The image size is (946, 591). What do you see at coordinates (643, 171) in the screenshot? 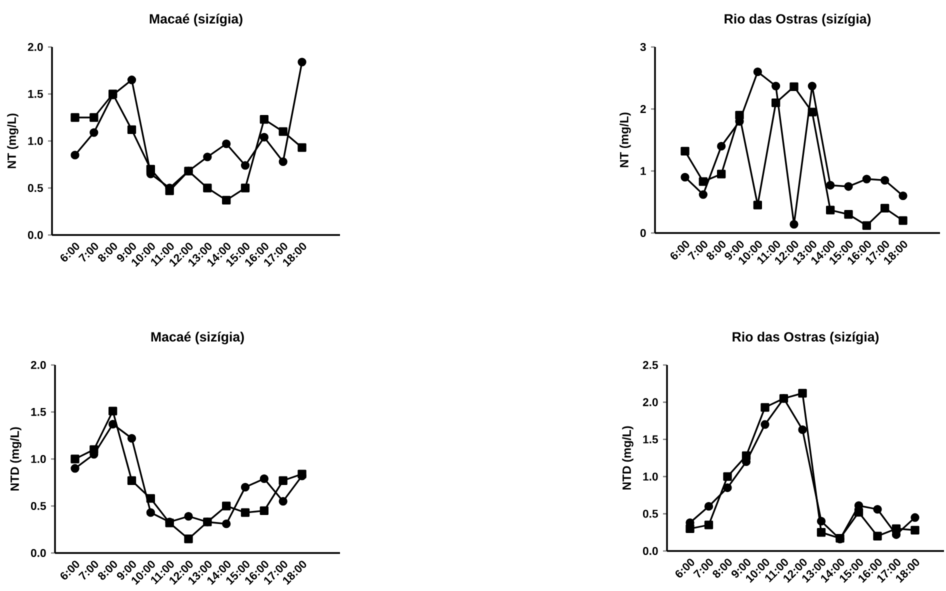
I see `y-tick-label: 1` at bounding box center [643, 171].